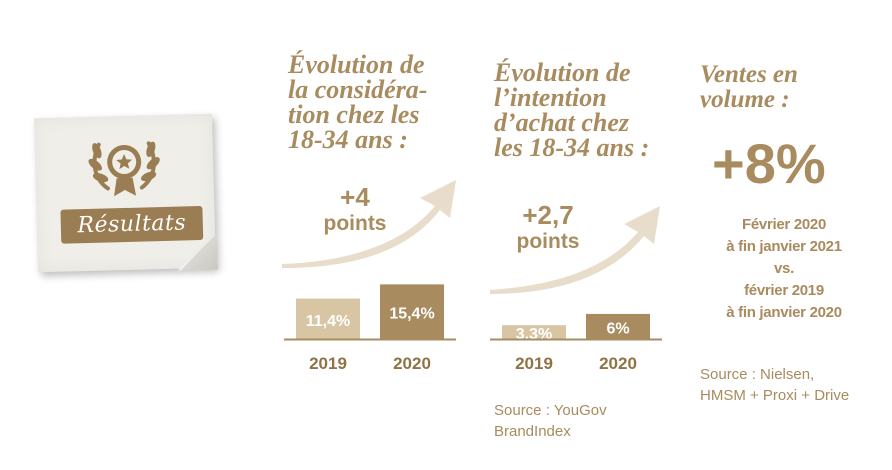 This screenshot has height=470, width=892. What do you see at coordinates (534, 363) in the screenshot?
I see `intent-category-label-2019: 2019` at bounding box center [534, 363].